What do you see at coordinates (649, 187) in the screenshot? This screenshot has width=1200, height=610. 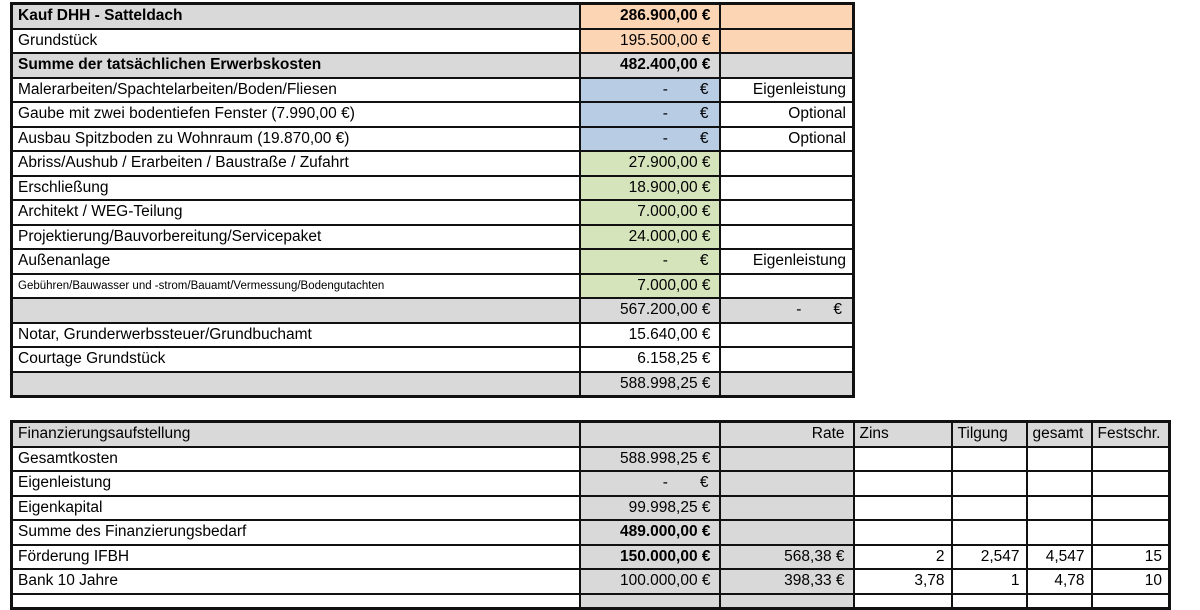 I see `cell-amount: 18.900,00 €` at bounding box center [649, 187].